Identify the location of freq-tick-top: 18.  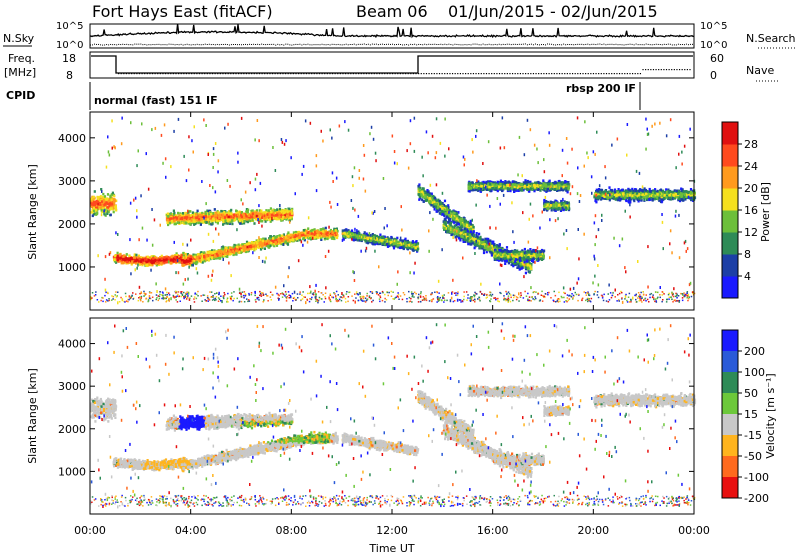
(69, 58).